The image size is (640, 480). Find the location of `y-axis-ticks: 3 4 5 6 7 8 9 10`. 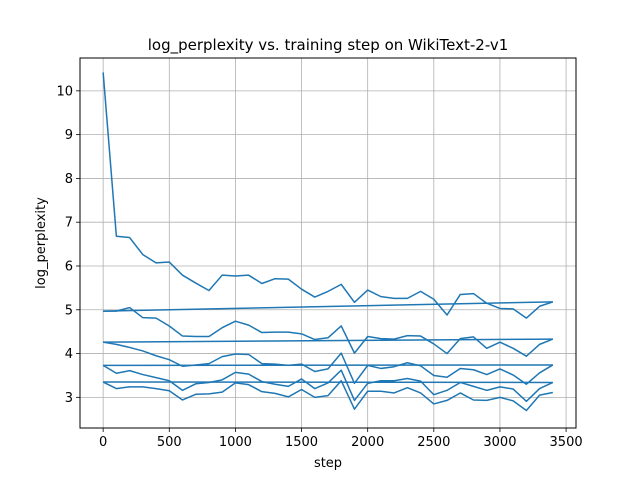

y-axis-ticks: 3 4 5 6 7 8 9 10 is located at coordinates (68, 245).